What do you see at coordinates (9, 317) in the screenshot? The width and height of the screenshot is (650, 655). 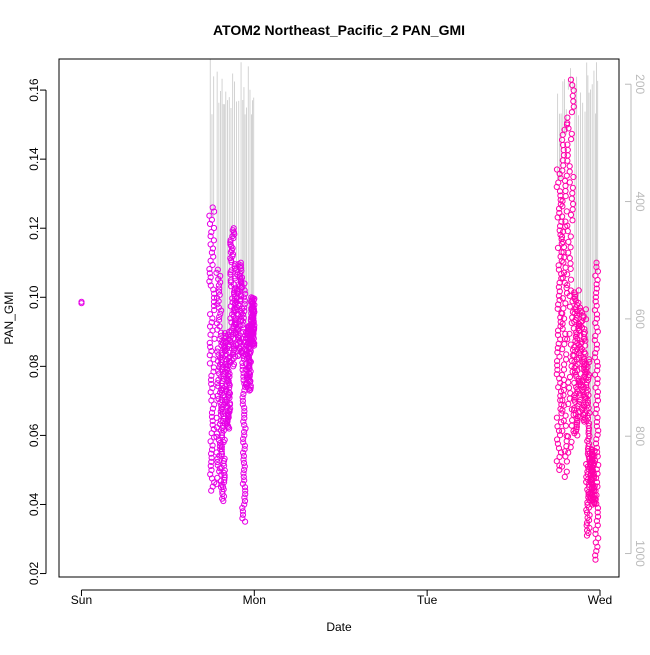 I see `y-axis-label: PAN_GMI` at bounding box center [9, 317].